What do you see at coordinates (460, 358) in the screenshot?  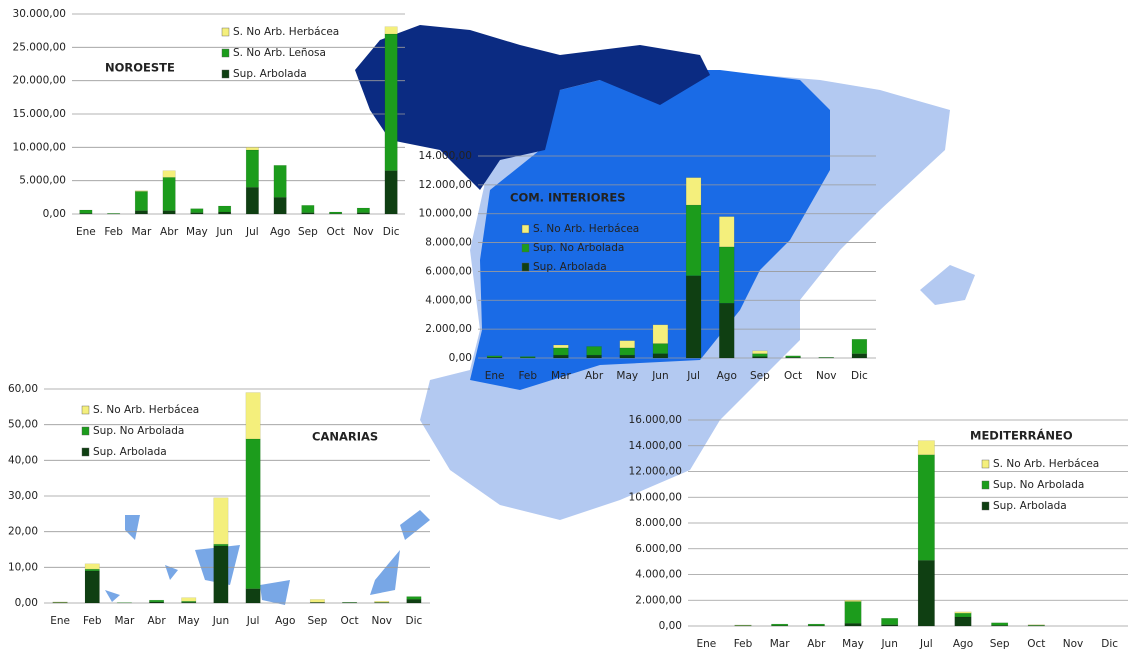 I see `y-tick-label: 0,00` at bounding box center [460, 358].